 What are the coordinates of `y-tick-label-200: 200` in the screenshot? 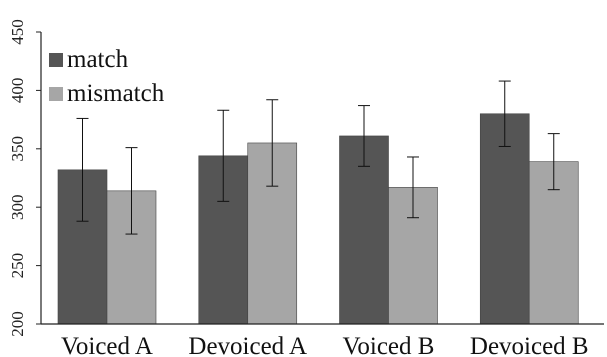 It's located at (17, 324).